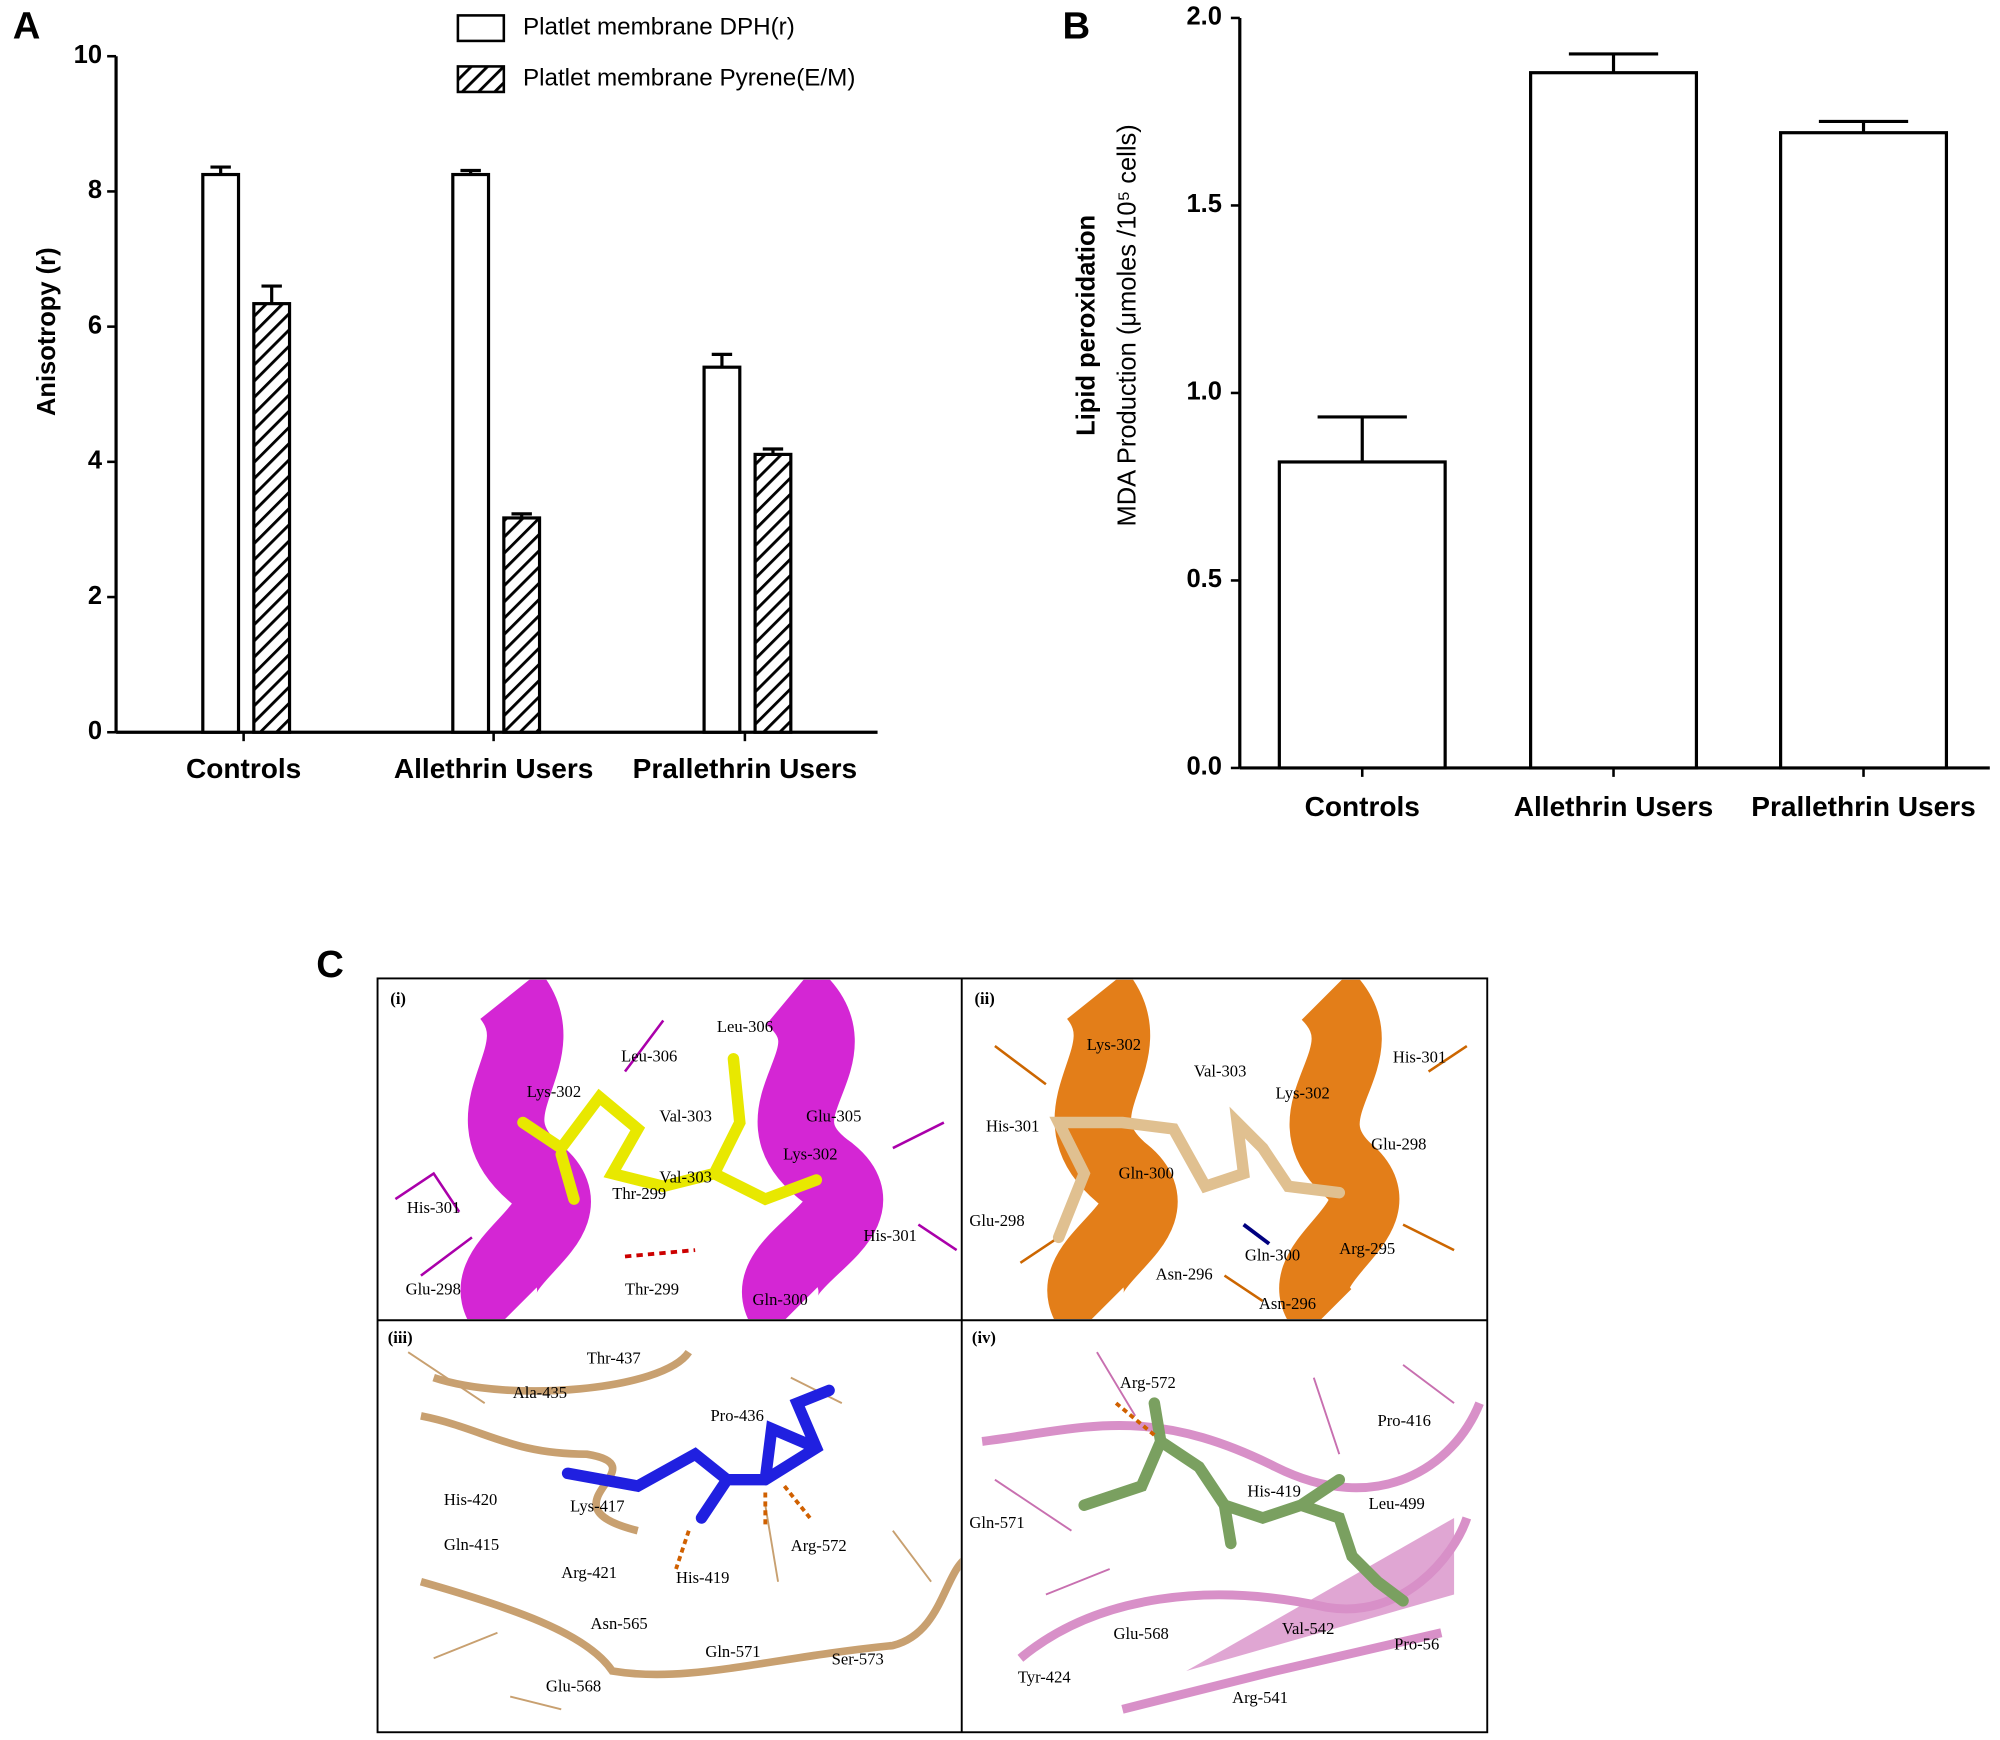  I want to click on y-tick-label: 8, so click(95, 190).